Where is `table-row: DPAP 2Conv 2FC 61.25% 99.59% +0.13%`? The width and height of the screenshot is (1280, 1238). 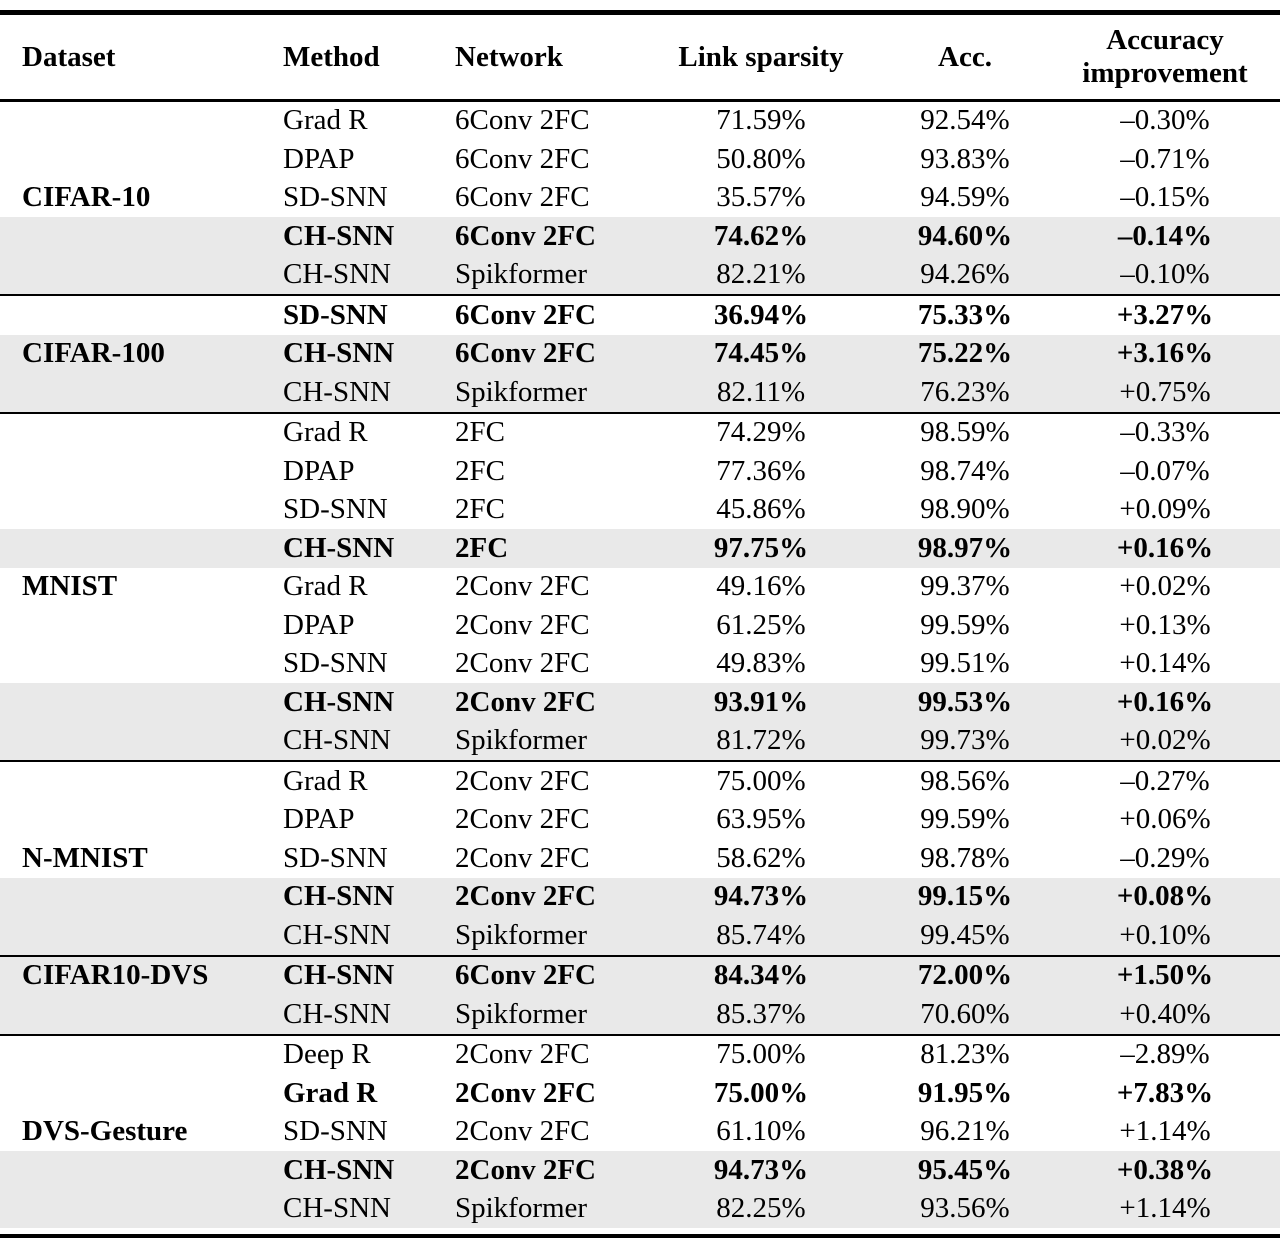 table-row: DPAP 2Conv 2FC 61.25% 99.59% +0.13% is located at coordinates (640, 625).